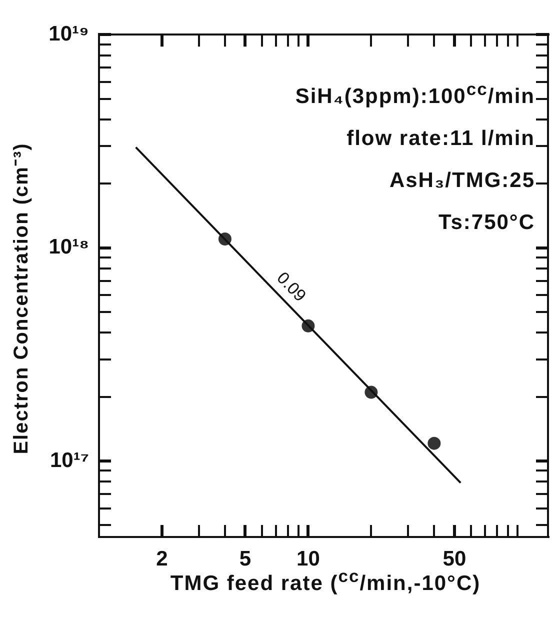 Image resolution: width=555 pixels, height=618 pixels. I want to click on y-tick-label: 10¹⁹, so click(68, 34).